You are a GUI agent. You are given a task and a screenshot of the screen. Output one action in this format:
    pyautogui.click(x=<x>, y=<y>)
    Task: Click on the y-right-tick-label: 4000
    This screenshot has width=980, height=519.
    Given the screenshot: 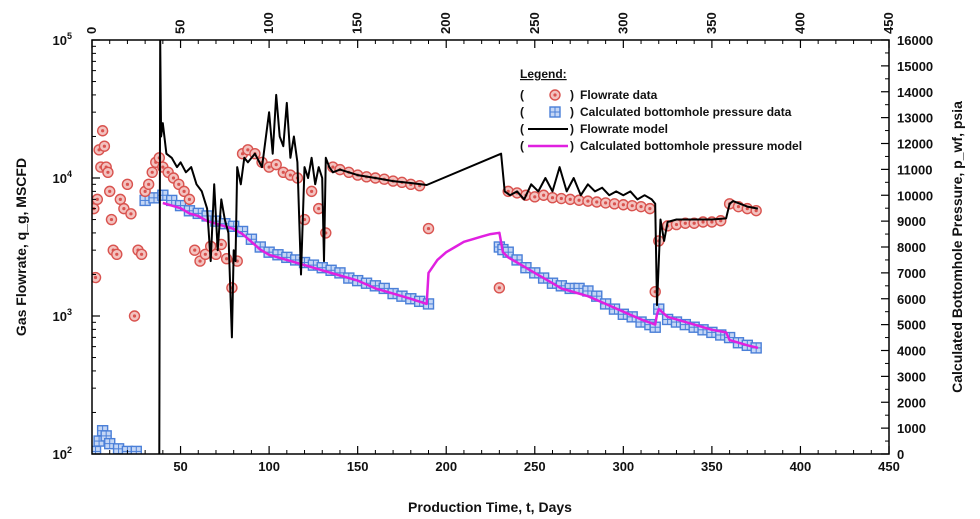 What is the action you would take?
    pyautogui.click(x=911, y=351)
    